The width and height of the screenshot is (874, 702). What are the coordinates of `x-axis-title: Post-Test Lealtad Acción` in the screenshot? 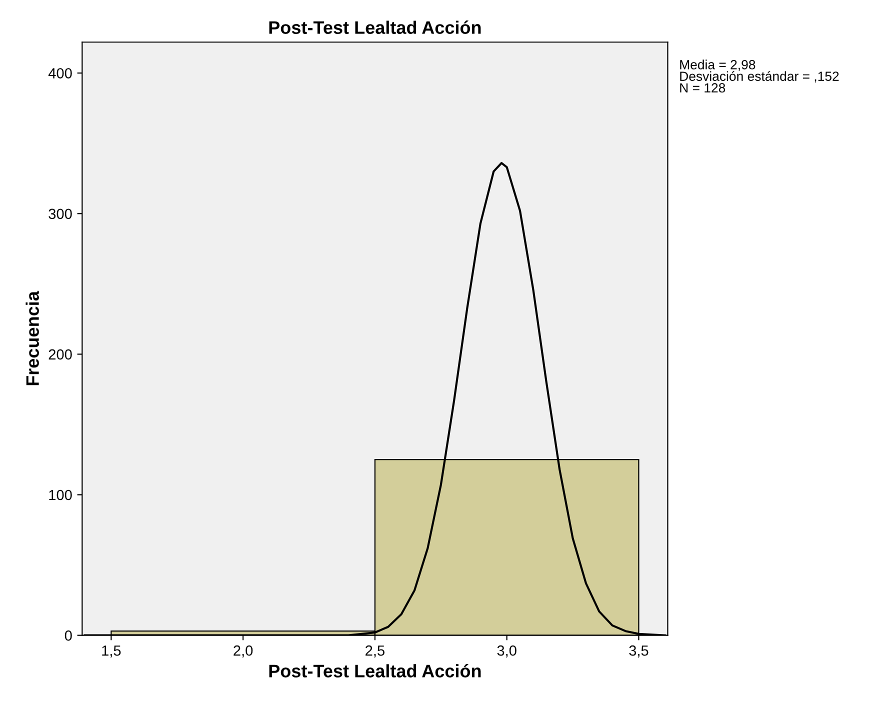 It's located at (375, 671).